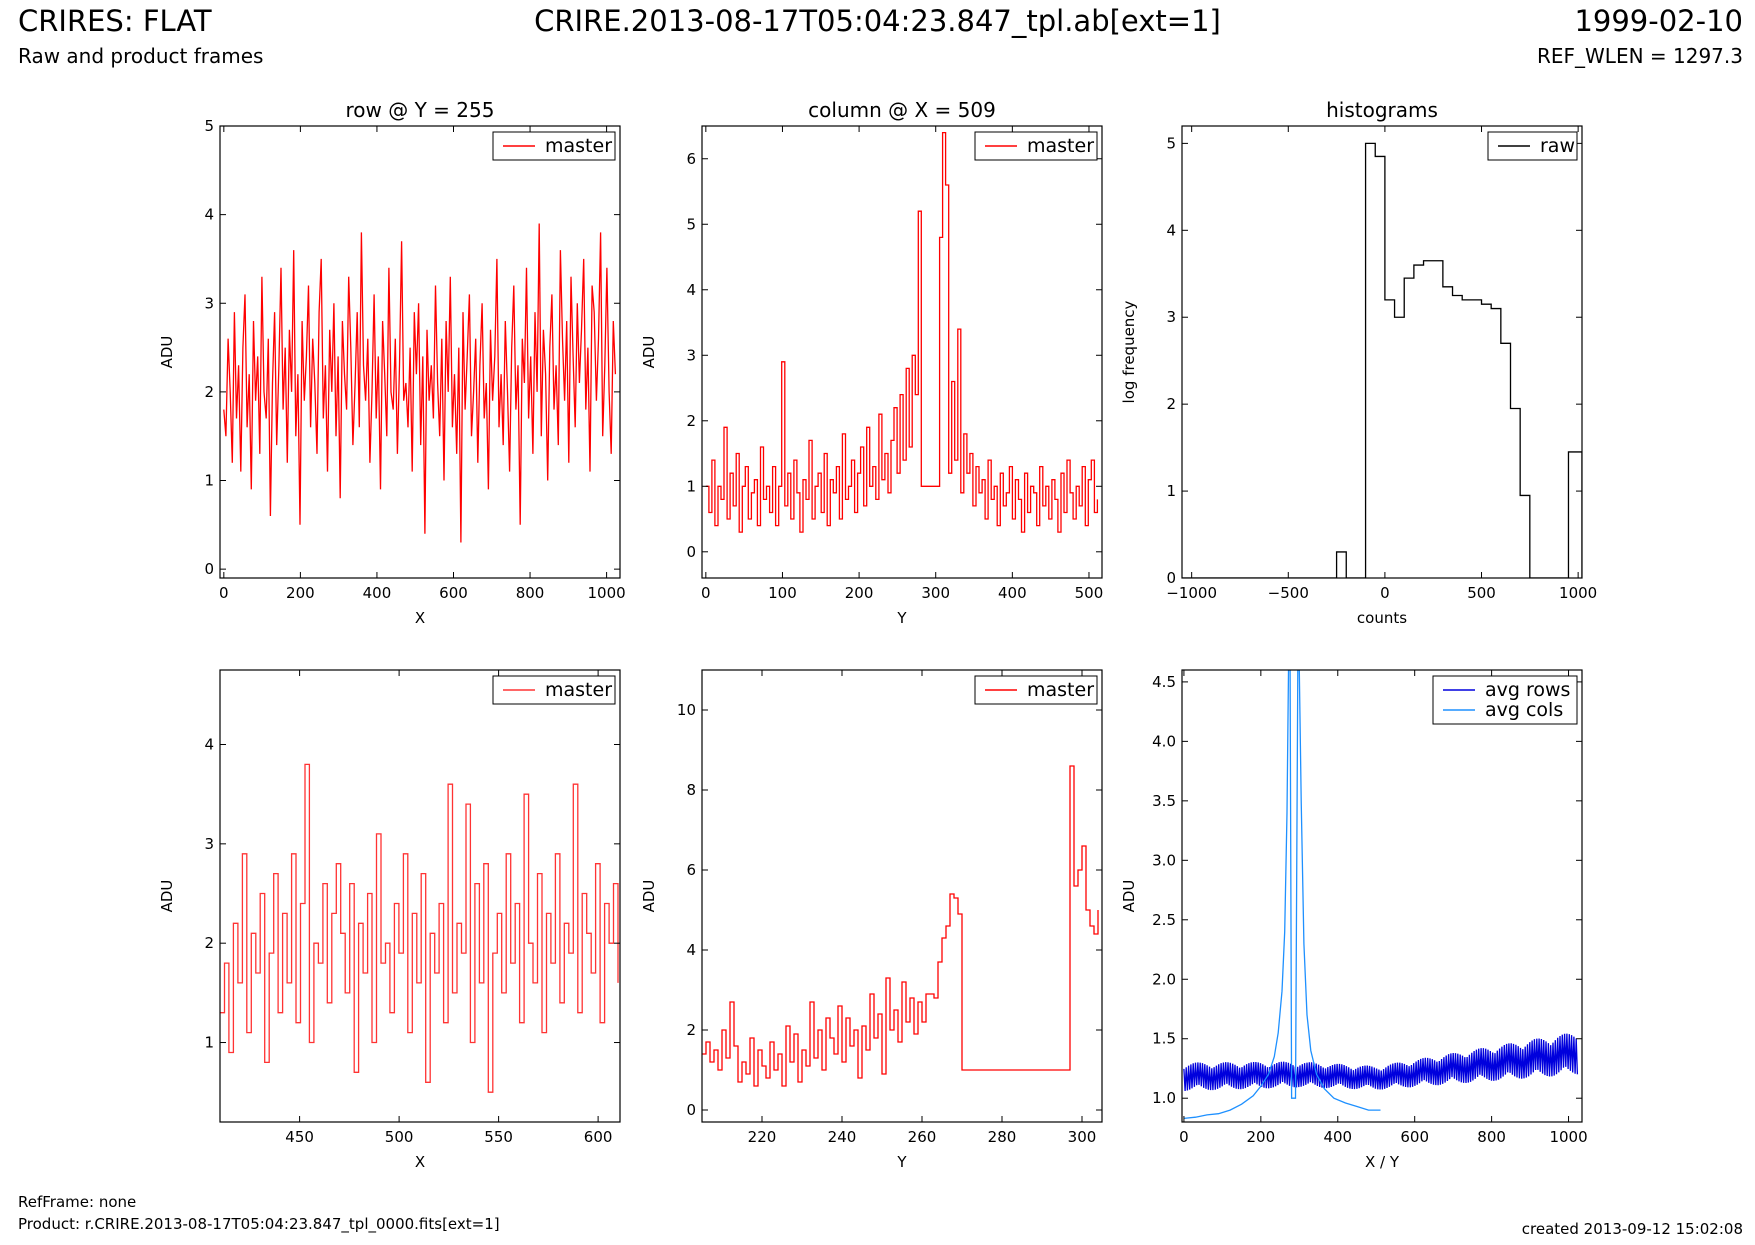  What do you see at coordinates (1527, 690) in the screenshot?
I see `legend-entry: avg rows` at bounding box center [1527, 690].